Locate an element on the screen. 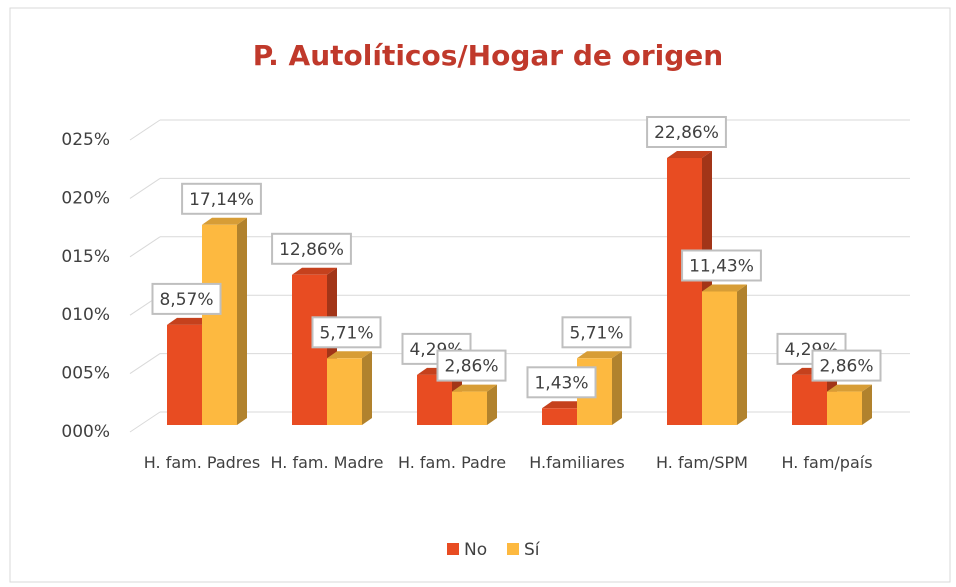 This screenshot has width=956, height=587. data-label: 22,86% is located at coordinates (686, 133).